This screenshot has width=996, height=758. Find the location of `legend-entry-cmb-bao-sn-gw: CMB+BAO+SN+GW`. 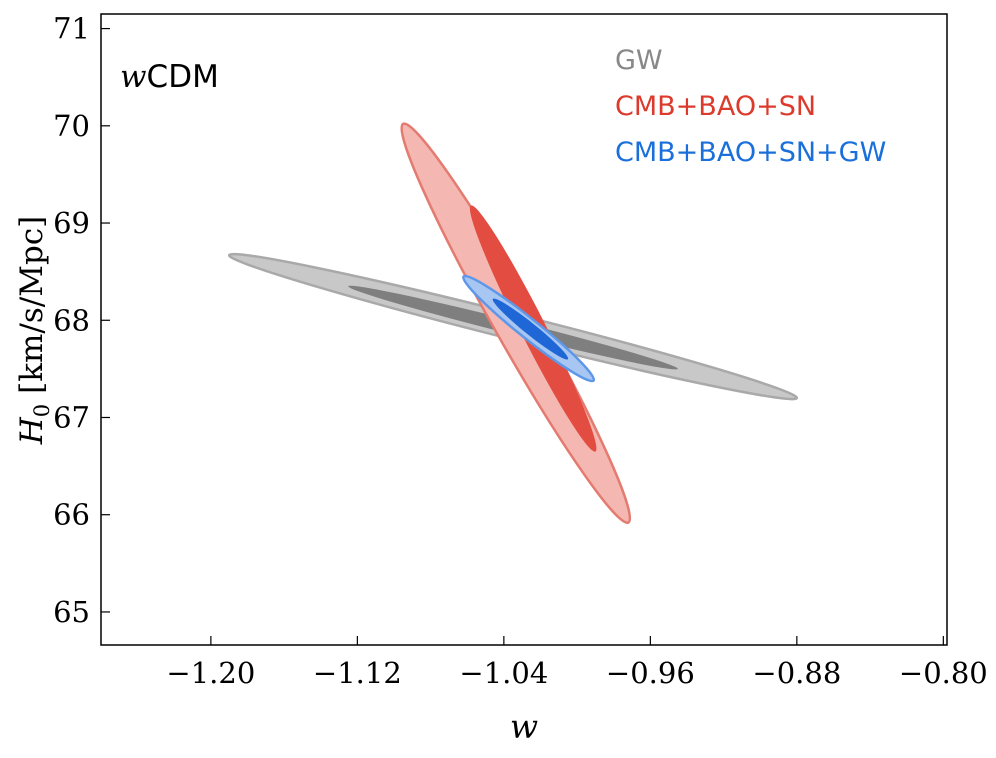

legend-entry-cmb-bao-sn-gw: CMB+BAO+SN+GW is located at coordinates (750, 152).